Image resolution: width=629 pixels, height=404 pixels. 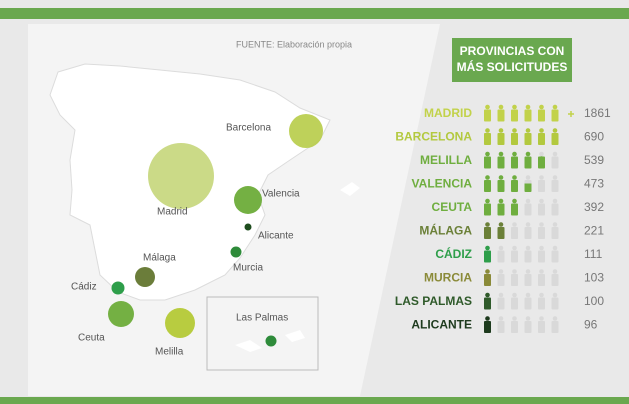 What do you see at coordinates (262, 318) in the screenshot?
I see `map-label: Las Palmas` at bounding box center [262, 318].